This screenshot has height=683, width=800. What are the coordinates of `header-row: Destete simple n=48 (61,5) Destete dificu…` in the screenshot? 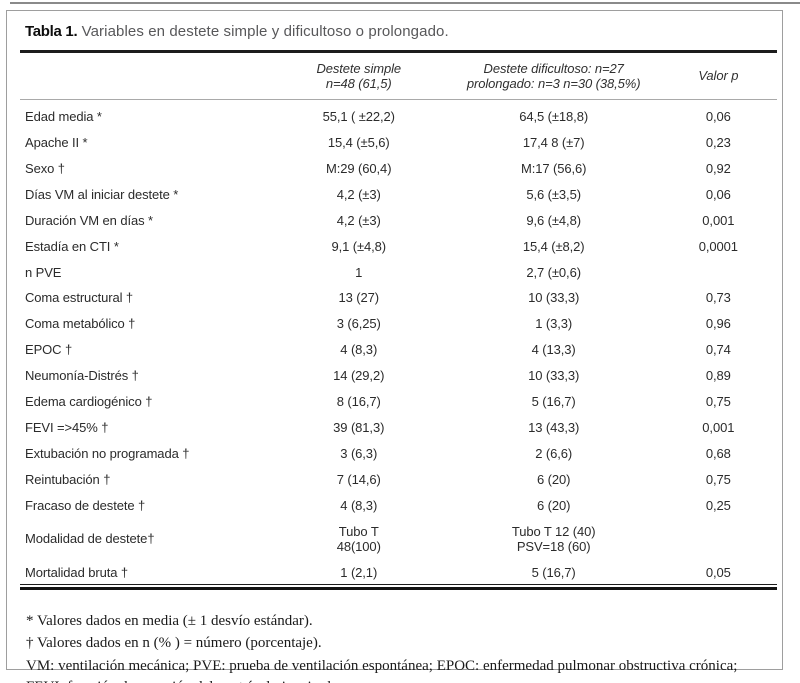 It's located at (398, 76).